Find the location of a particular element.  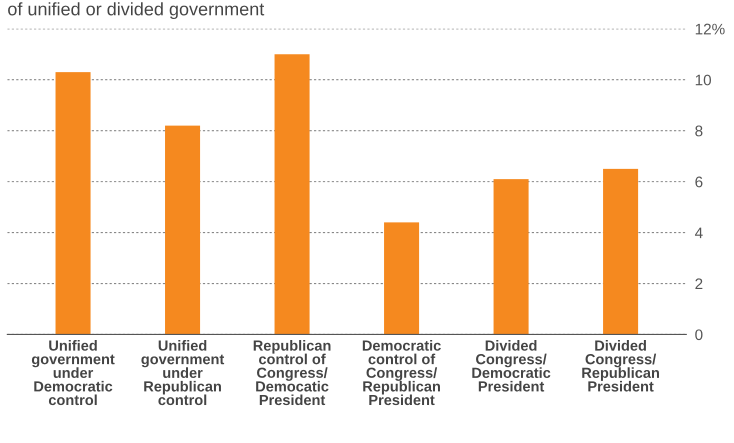

x-tick-label: Republican control of Congress/ Democatic President is located at coordinates (292, 373).